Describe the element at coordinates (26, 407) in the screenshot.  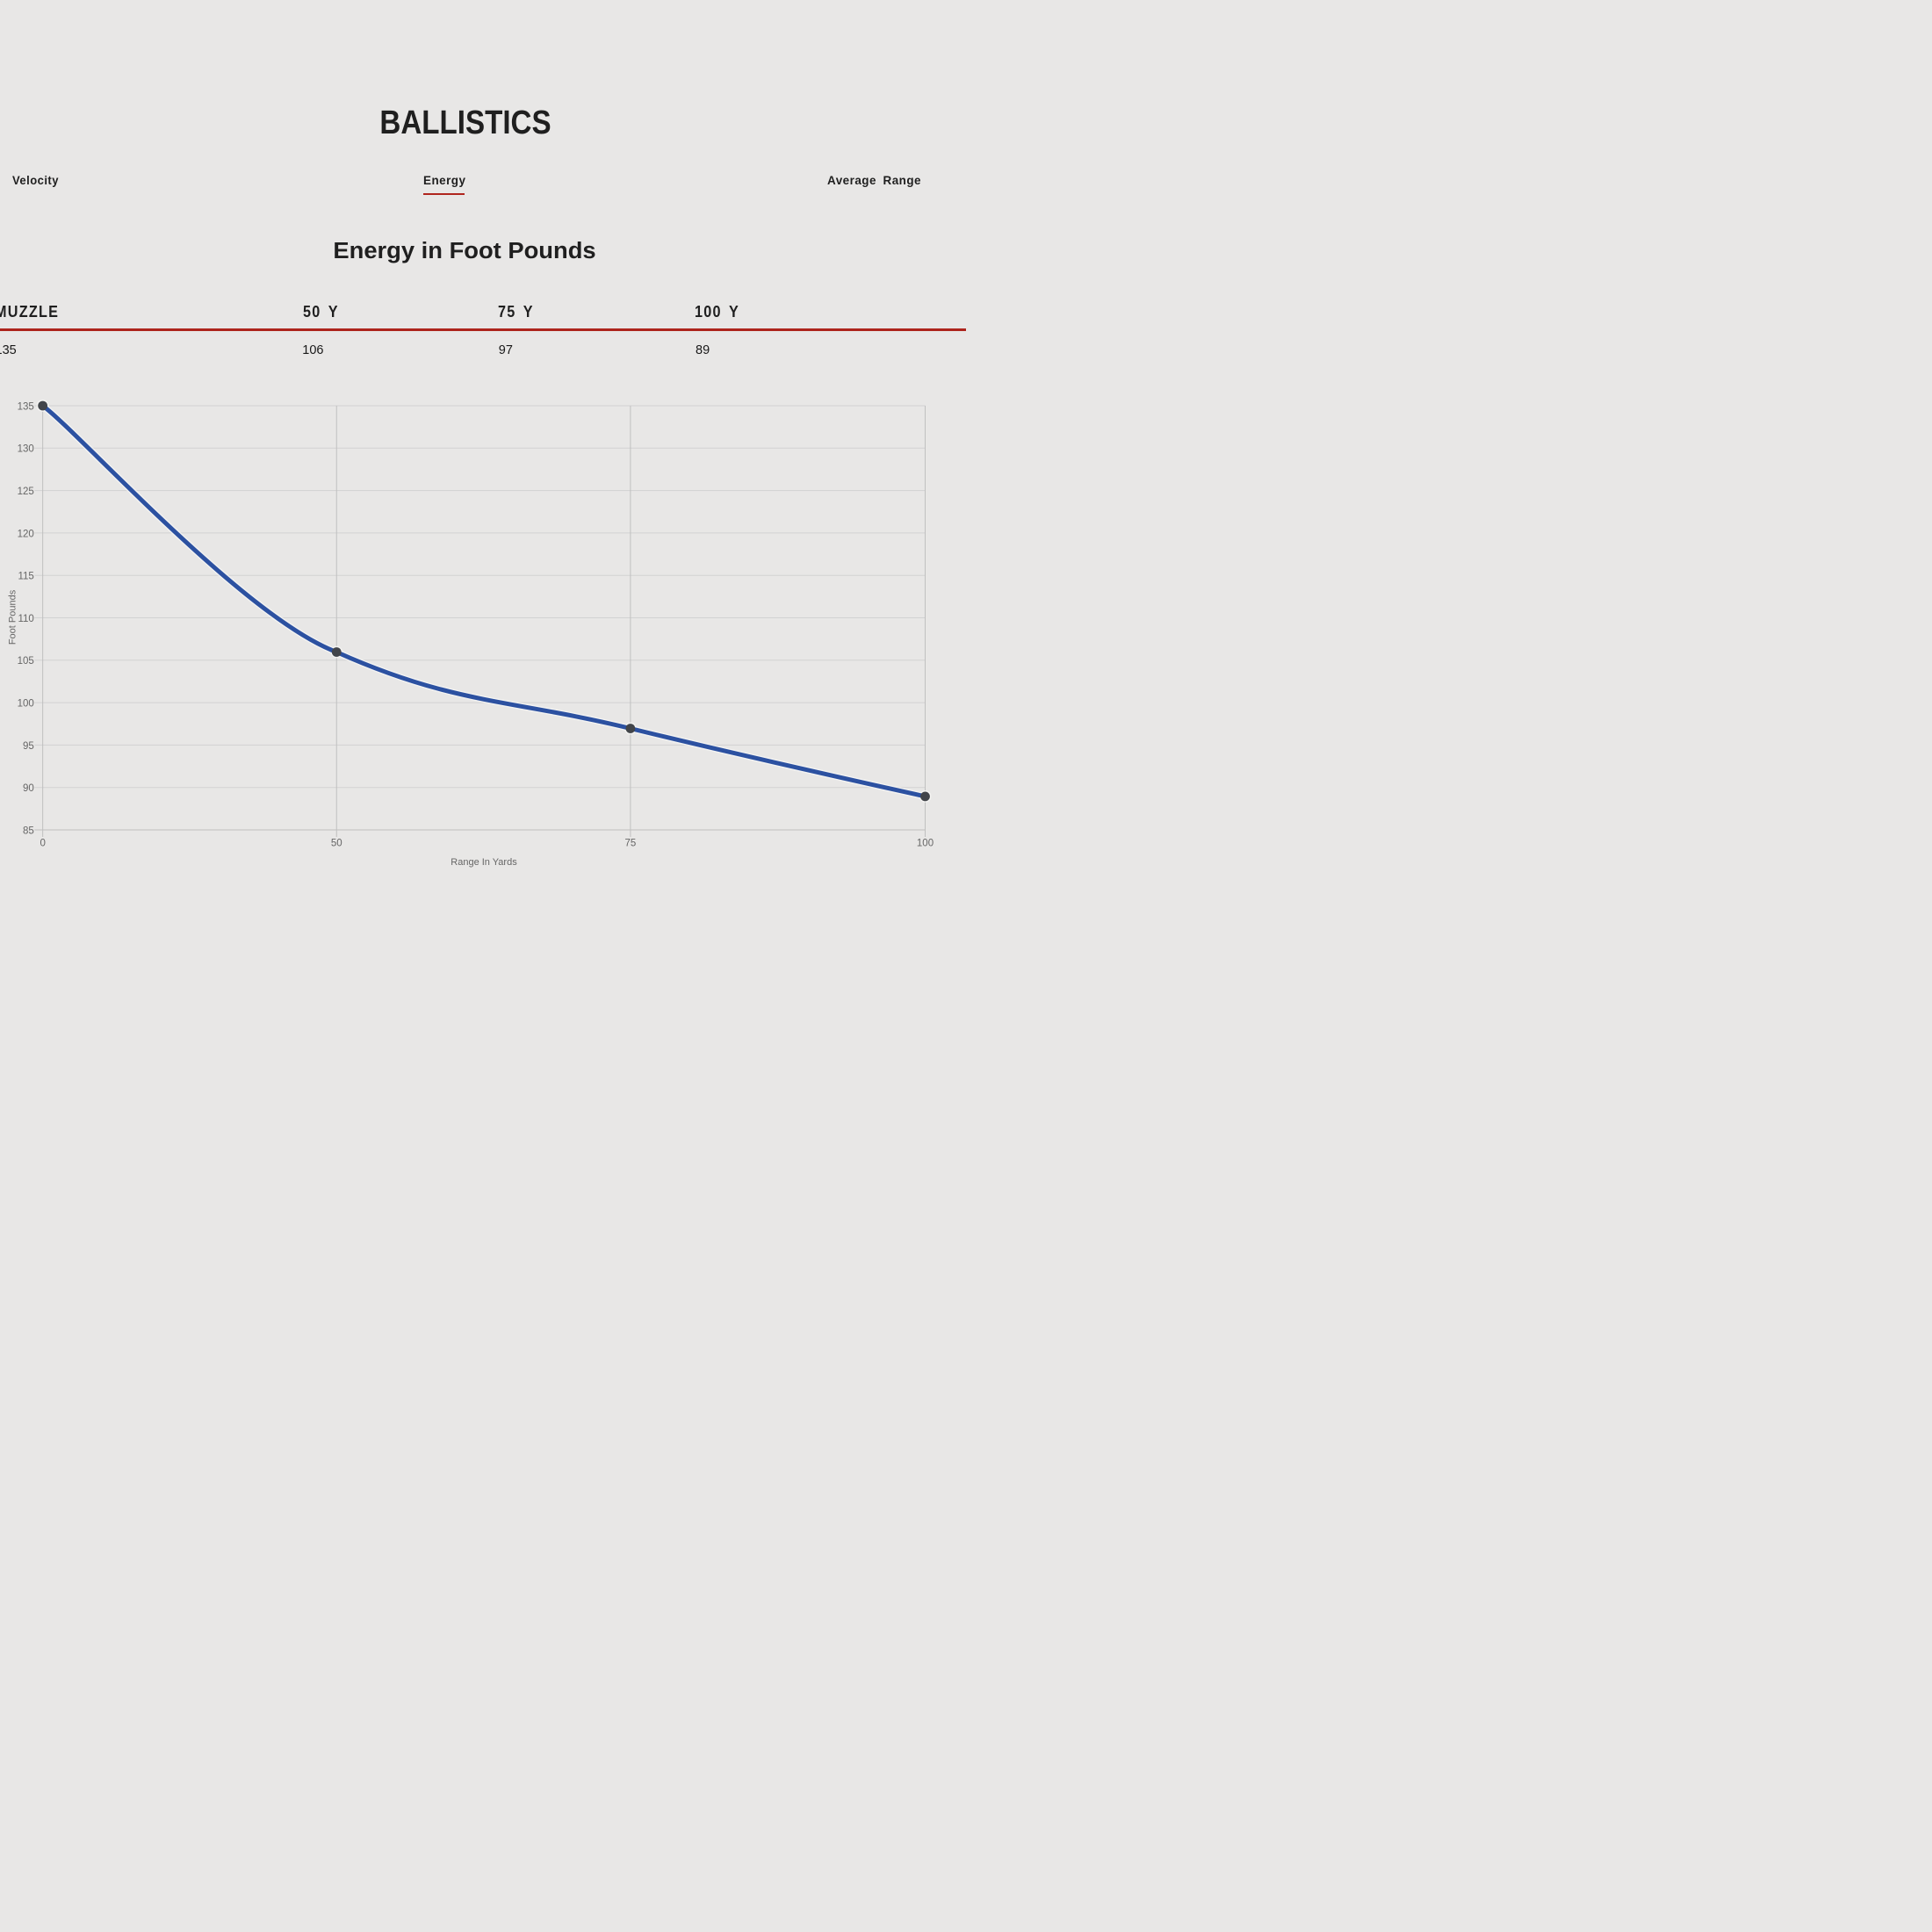
I see `svg-text: 135` at that location.